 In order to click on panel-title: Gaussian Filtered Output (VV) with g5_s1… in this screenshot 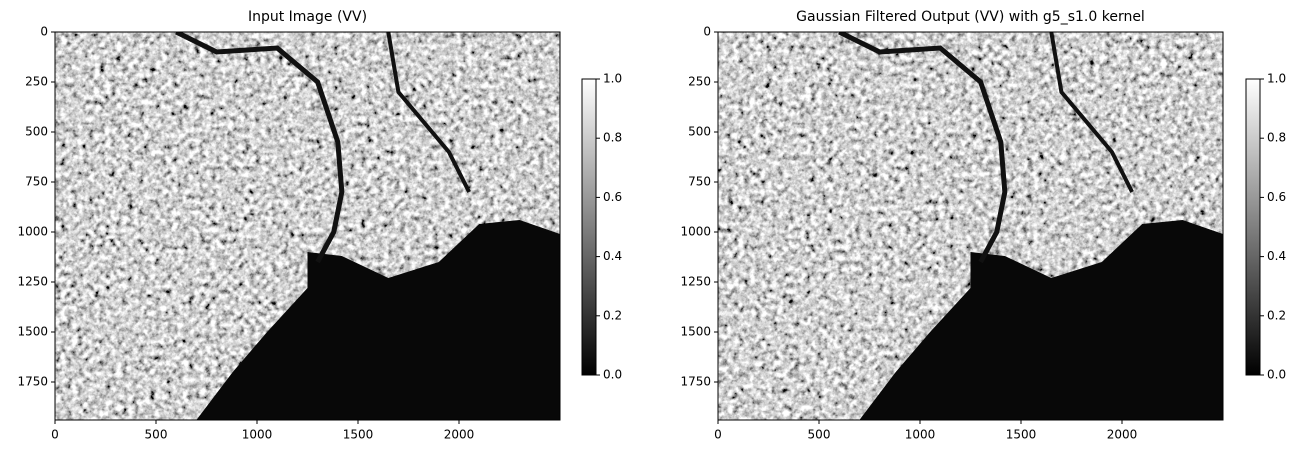, I will do `click(970, 17)`.